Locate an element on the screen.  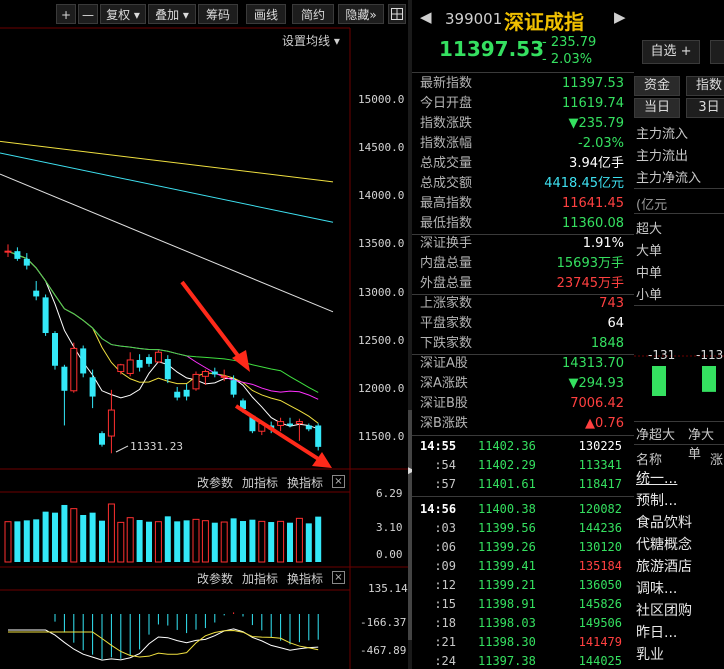
tick-volume: 135184 is located at coordinates (600, 566).